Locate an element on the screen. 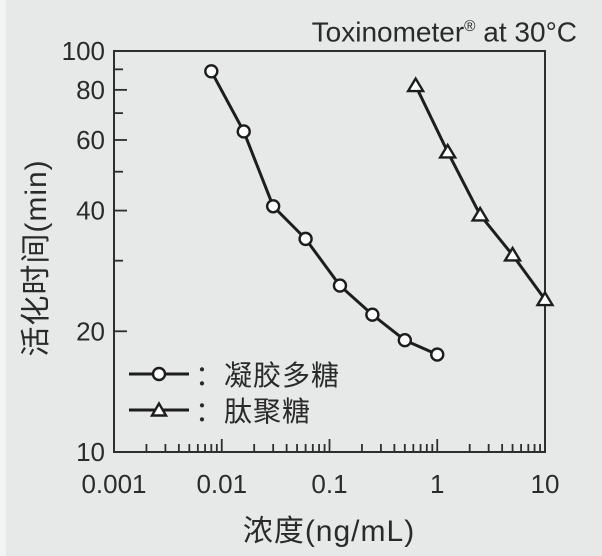  y-axis-label: 活化时间(min) is located at coordinates (36, 258).